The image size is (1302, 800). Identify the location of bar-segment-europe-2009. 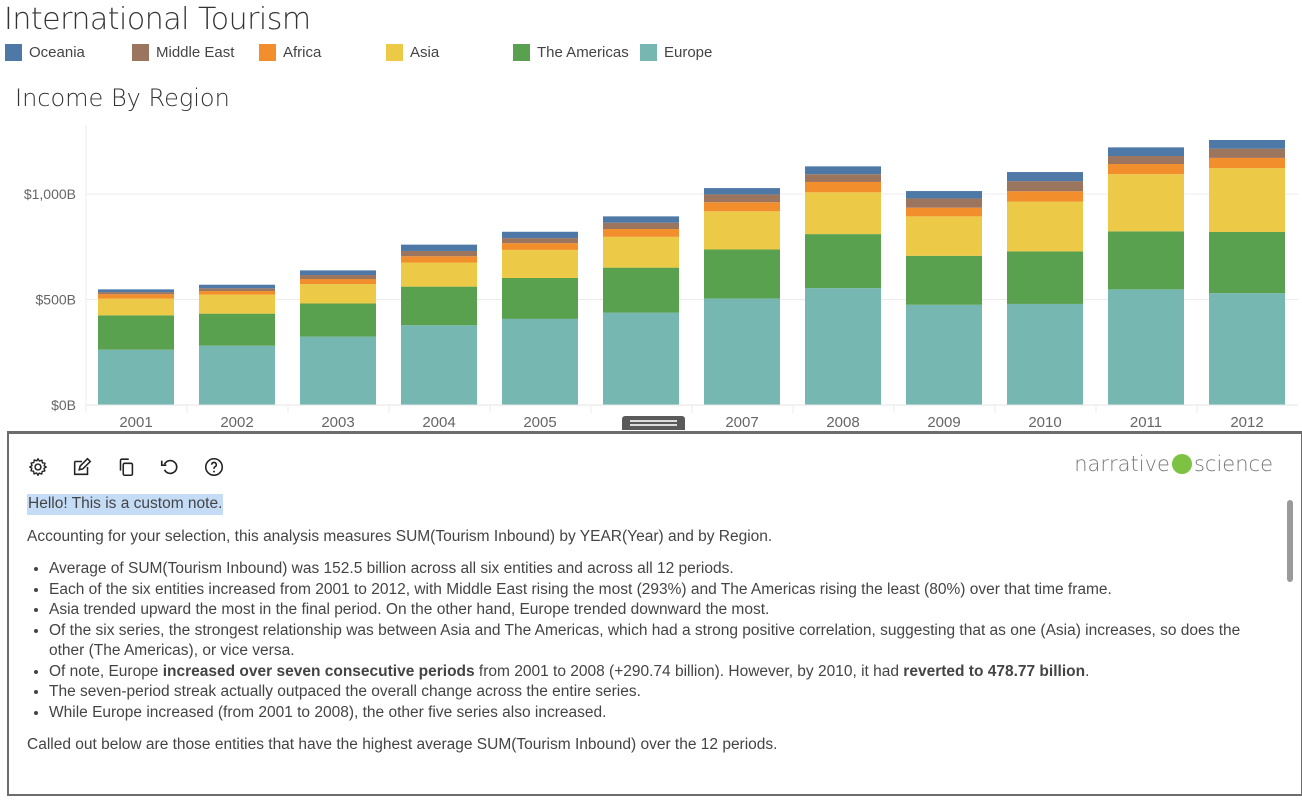
(944, 354).